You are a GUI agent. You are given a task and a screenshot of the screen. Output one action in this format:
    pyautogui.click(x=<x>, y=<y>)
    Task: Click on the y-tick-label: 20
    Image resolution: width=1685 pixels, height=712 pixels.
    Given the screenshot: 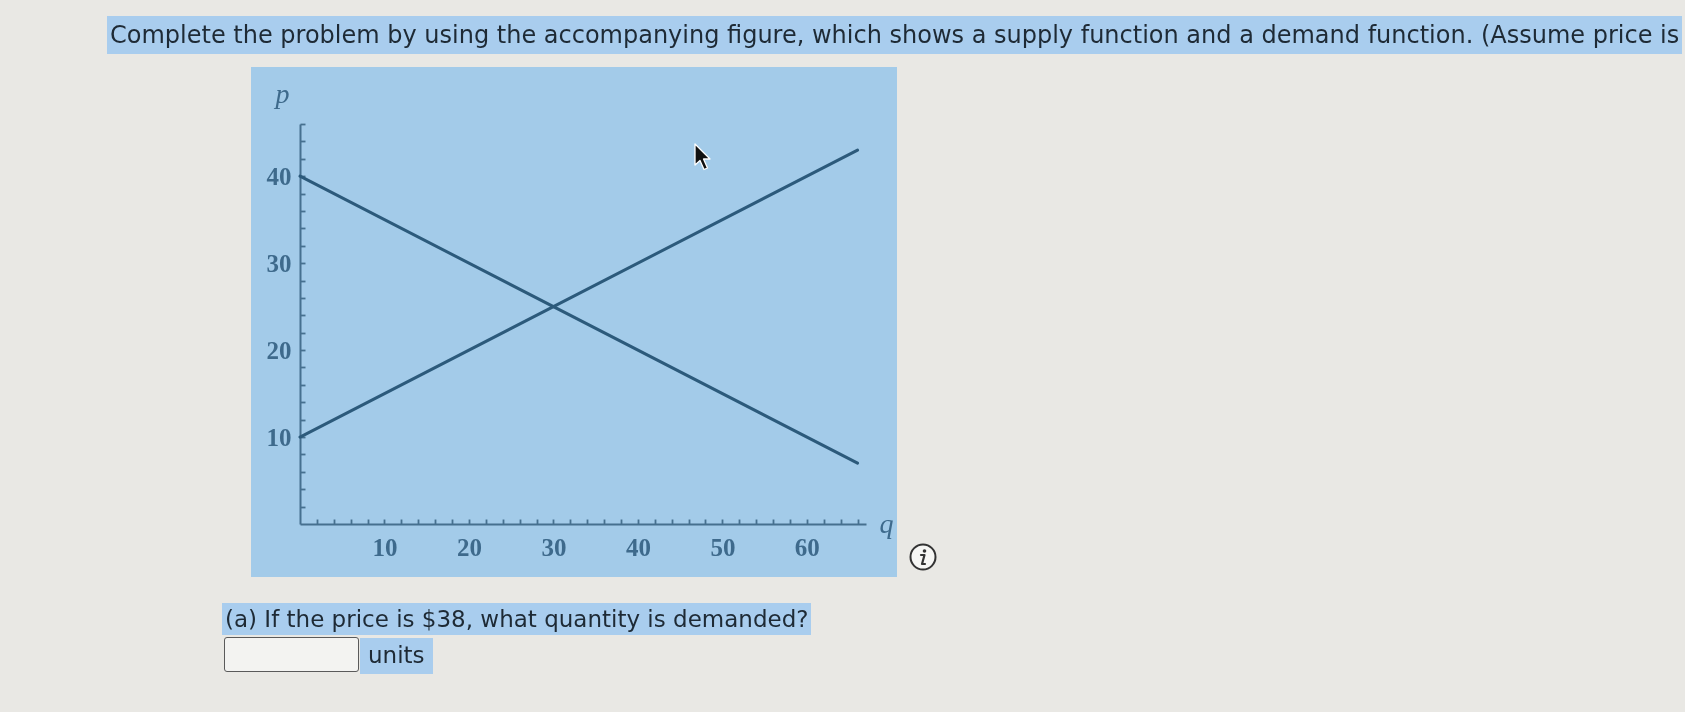 What is the action you would take?
    pyautogui.click(x=279, y=350)
    